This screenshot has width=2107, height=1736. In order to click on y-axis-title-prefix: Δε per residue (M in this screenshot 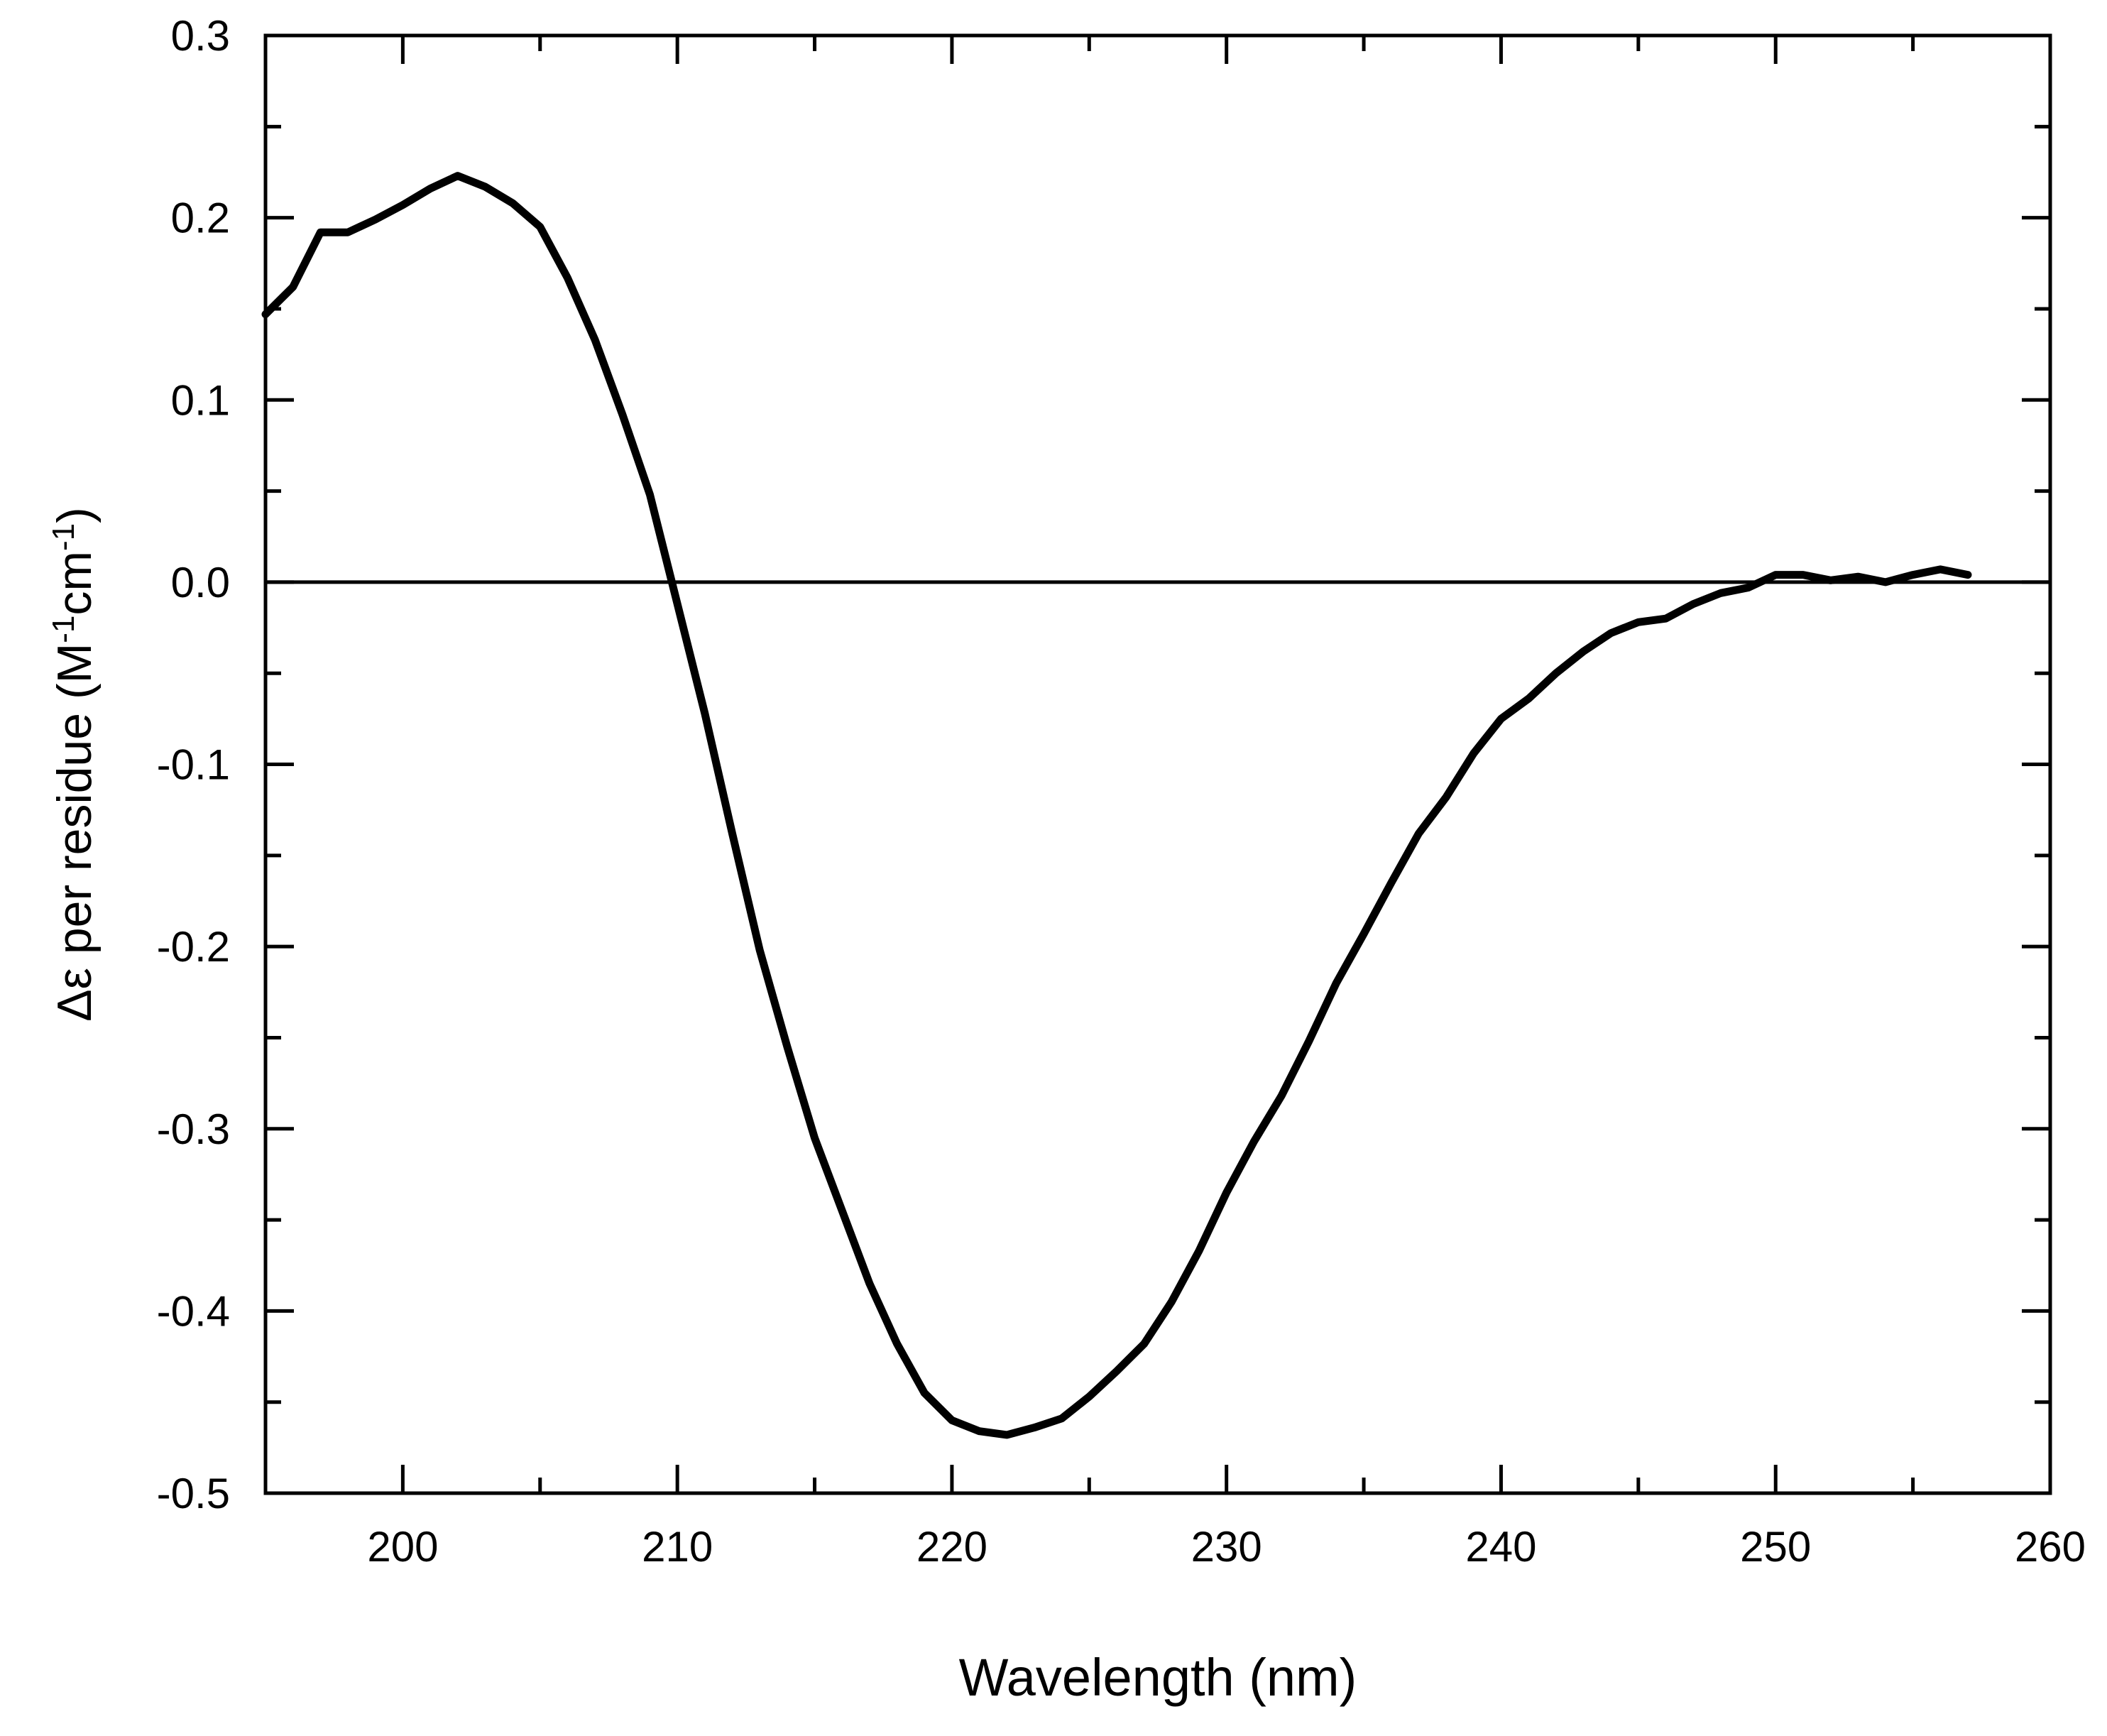, I will do `click(75, 832)`.